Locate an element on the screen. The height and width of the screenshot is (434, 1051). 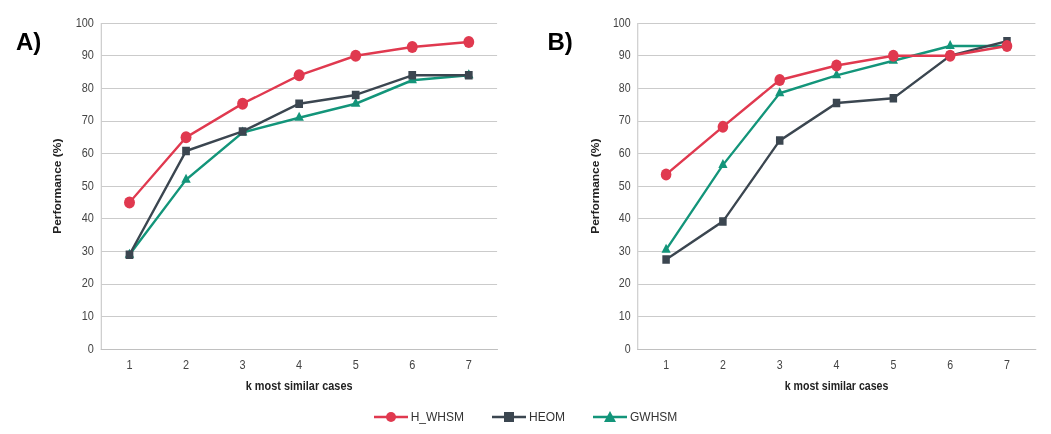
chart-title: B) is located at coordinates (560, 42).